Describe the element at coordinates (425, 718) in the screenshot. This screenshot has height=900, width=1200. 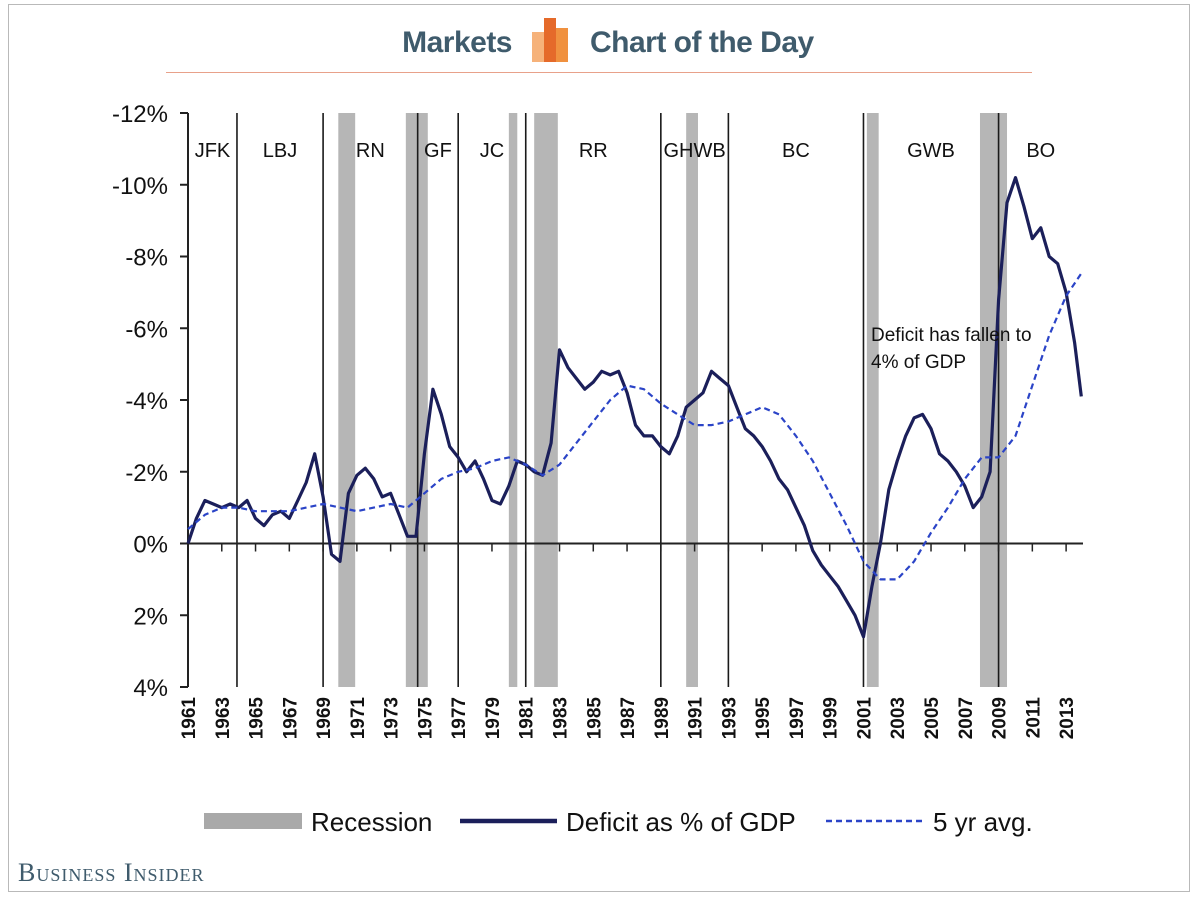
I see `x-tick-label: 1975` at that location.